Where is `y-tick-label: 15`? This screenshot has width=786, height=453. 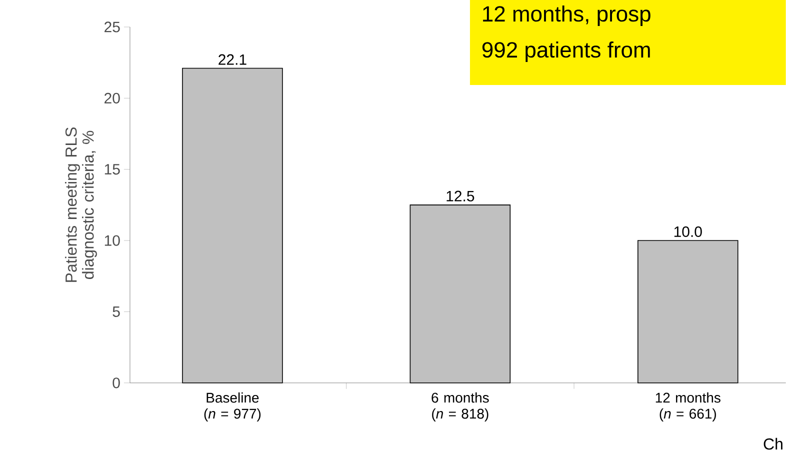 y-tick-label: 15 is located at coordinates (112, 169).